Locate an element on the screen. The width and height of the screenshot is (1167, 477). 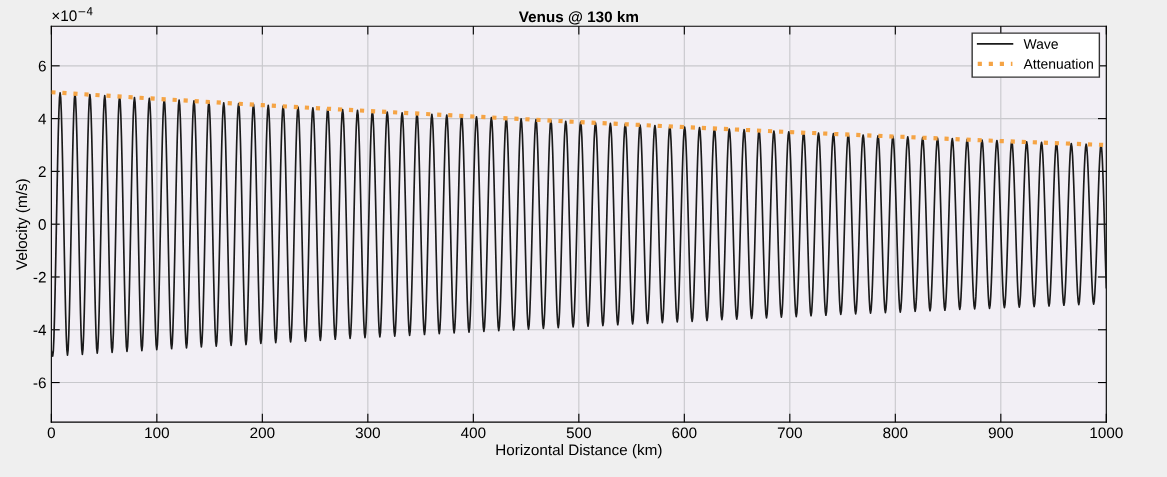
x-tick-label: 900 is located at coordinates (1000, 433).